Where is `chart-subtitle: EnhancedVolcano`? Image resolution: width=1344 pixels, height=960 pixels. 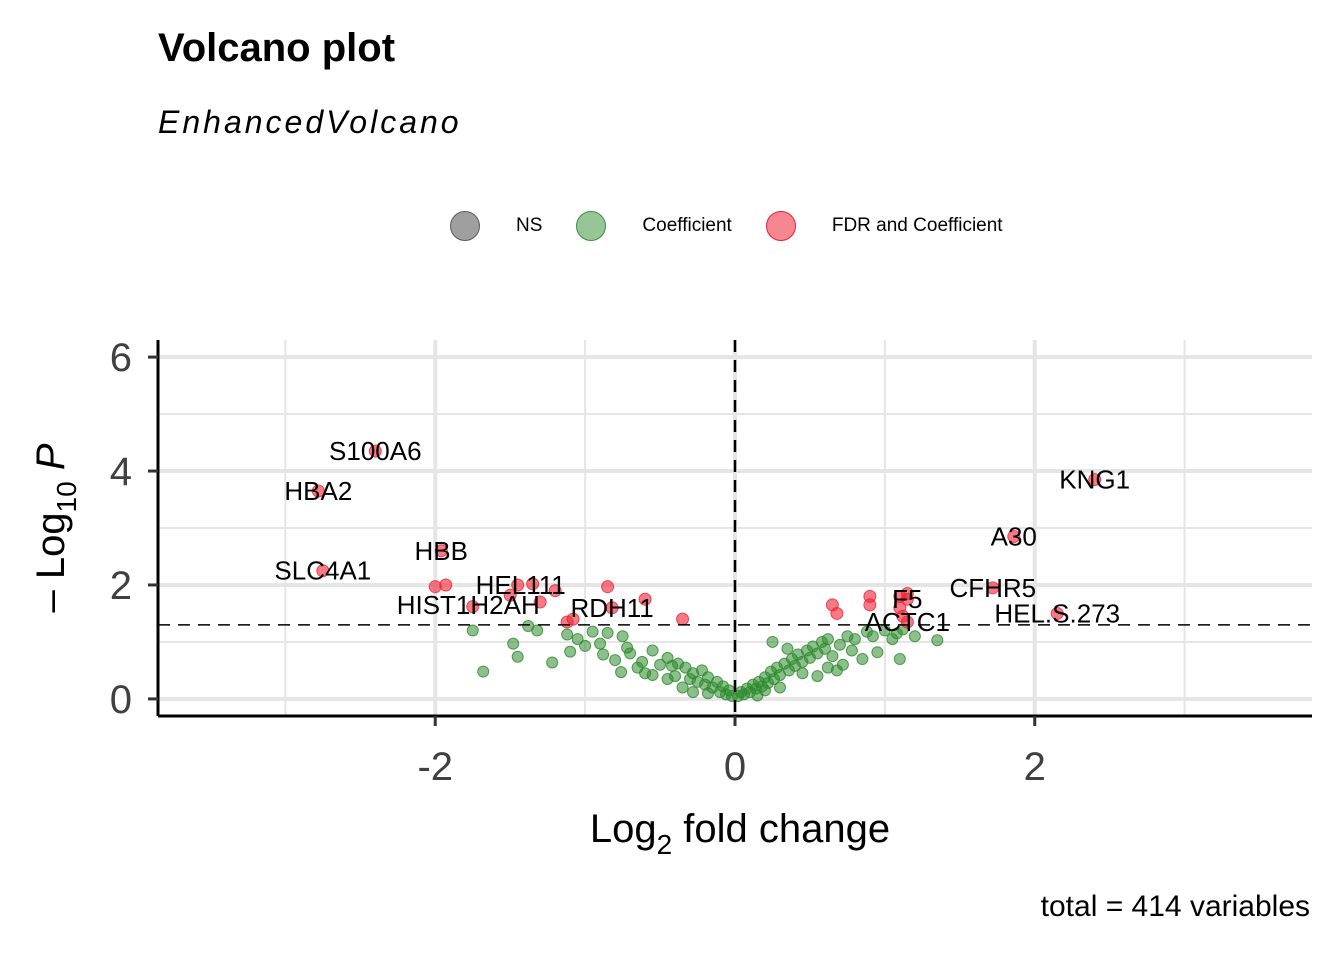 chart-subtitle: EnhancedVolcano is located at coordinates (310, 122).